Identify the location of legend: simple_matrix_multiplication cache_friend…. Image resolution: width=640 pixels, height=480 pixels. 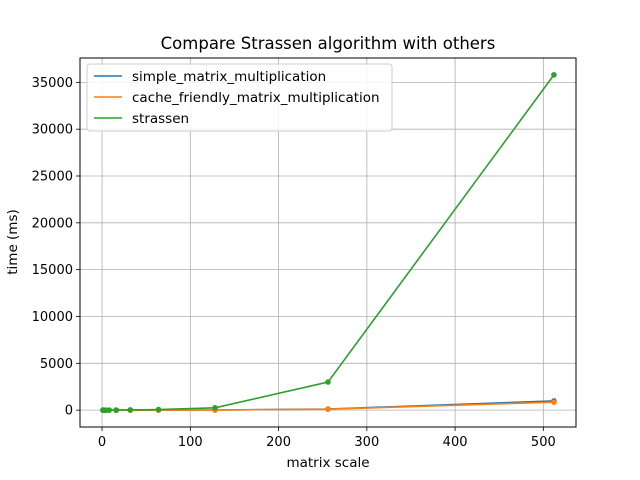
(239, 97).